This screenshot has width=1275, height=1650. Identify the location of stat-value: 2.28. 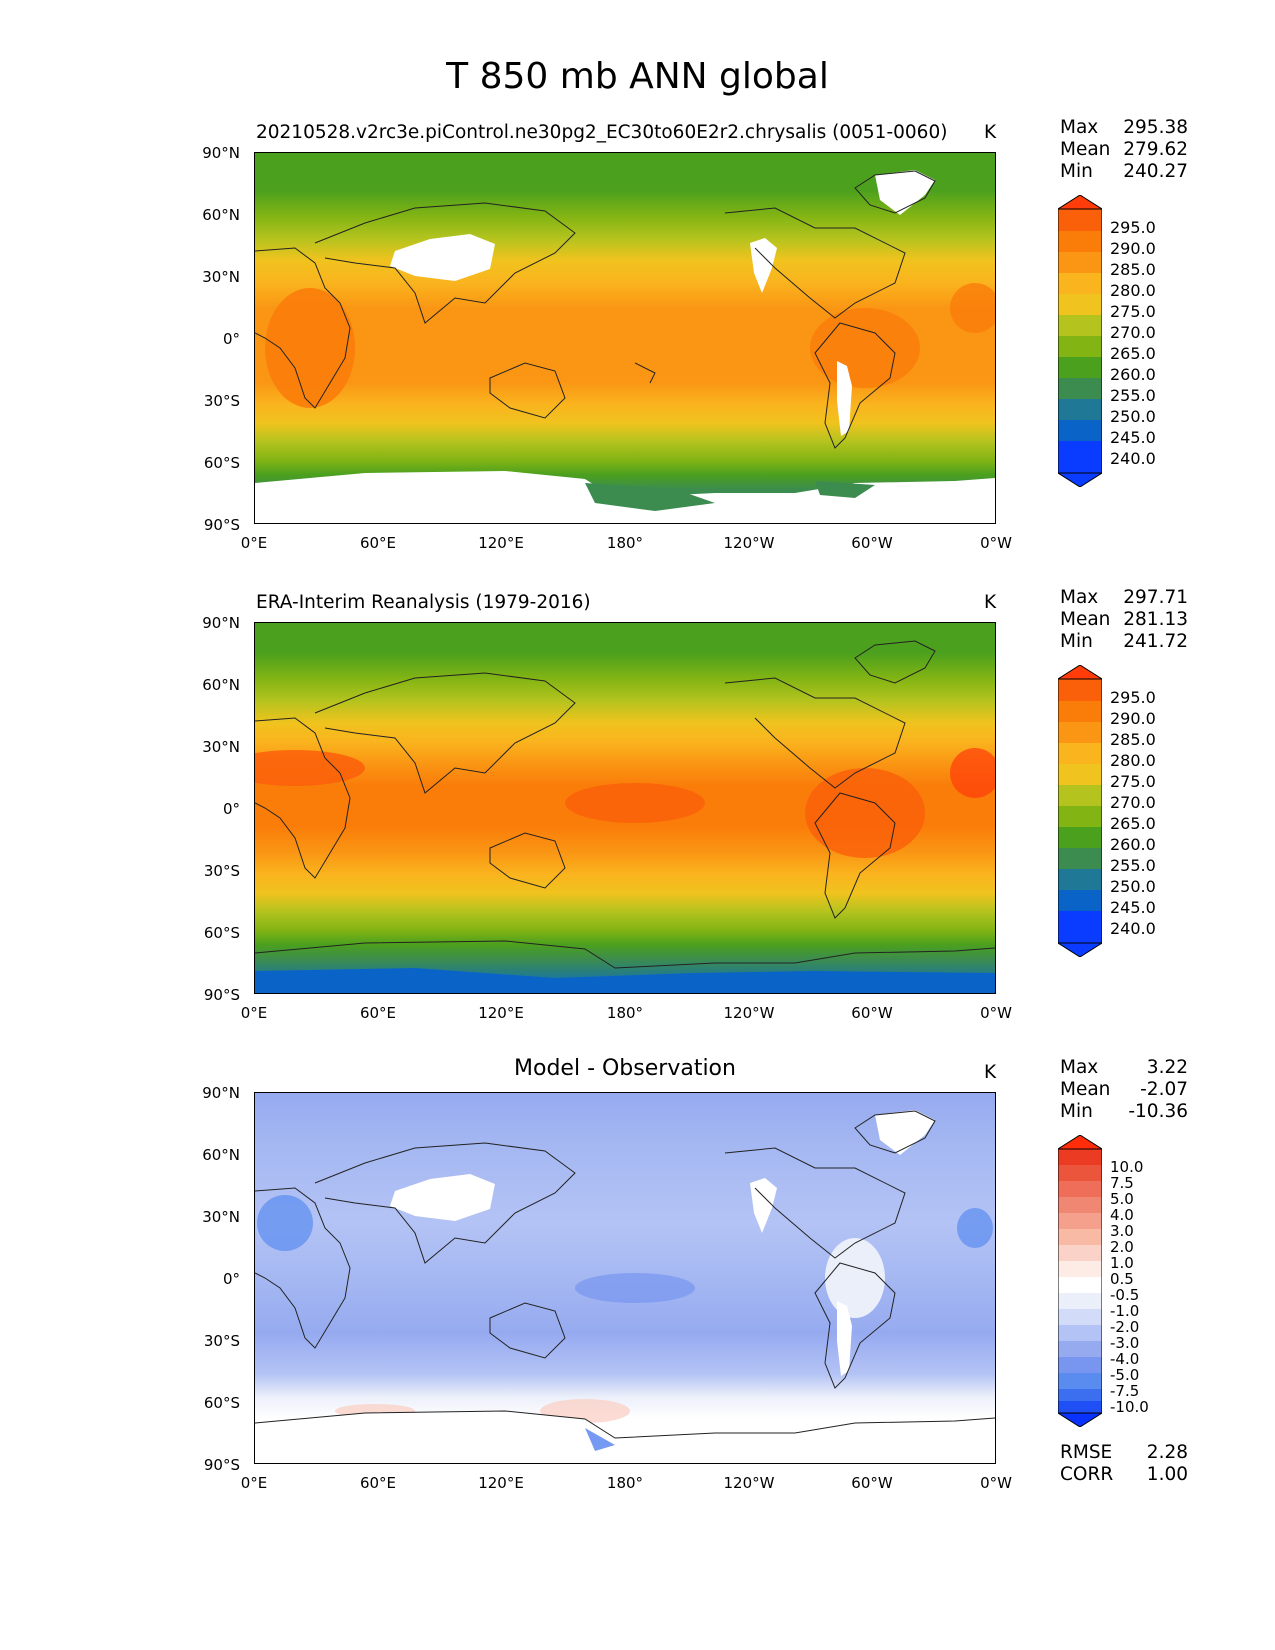
(1167, 1452).